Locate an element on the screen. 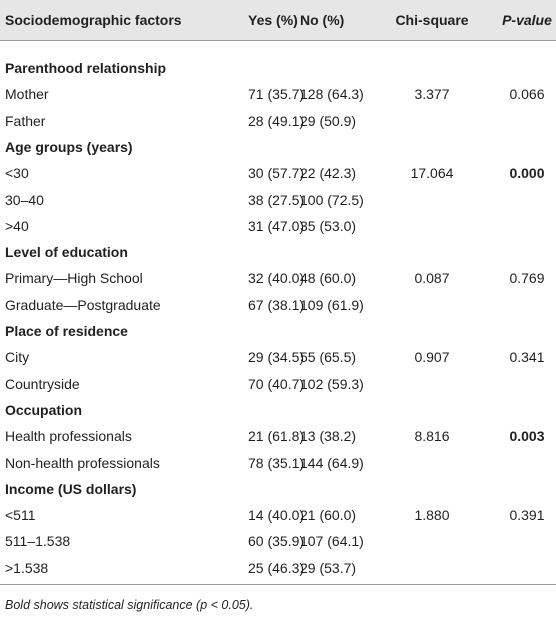 The image size is (556, 617). cell-value: 107 (64.1) is located at coordinates (332, 541).